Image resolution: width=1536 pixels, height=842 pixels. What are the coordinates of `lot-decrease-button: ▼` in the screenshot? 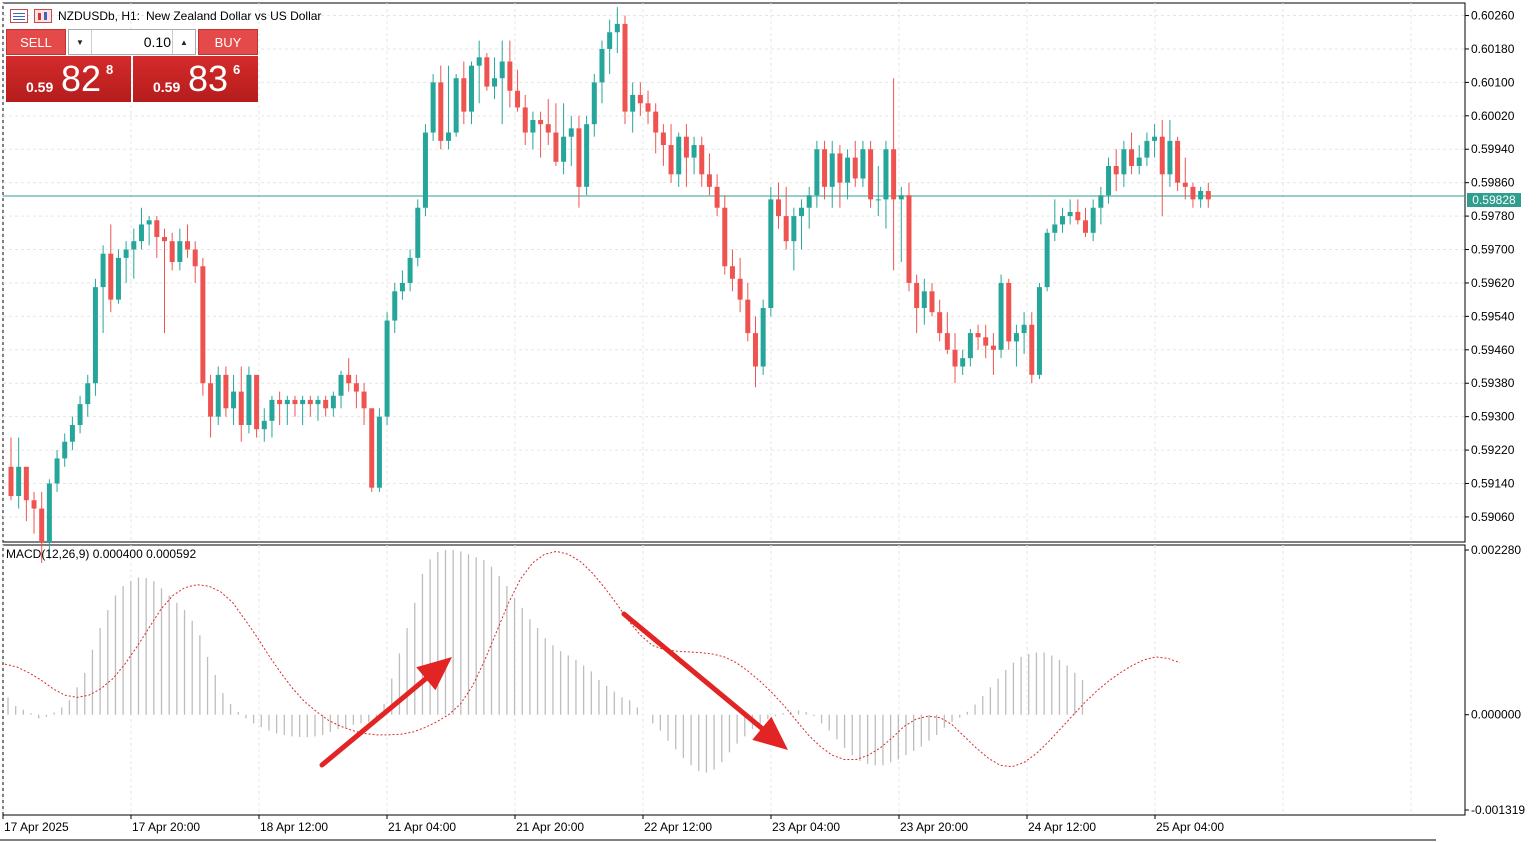 It's located at (80, 42).